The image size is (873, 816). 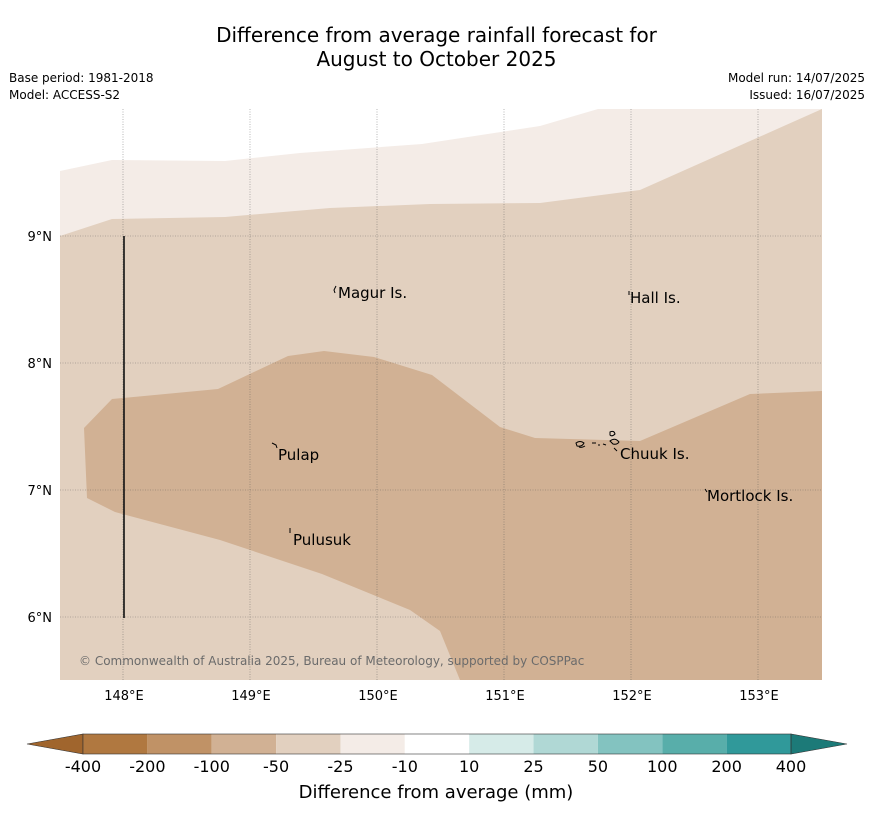 What do you see at coordinates (726, 766) in the screenshot?
I see `colorbar-tick-label: 200` at bounding box center [726, 766].